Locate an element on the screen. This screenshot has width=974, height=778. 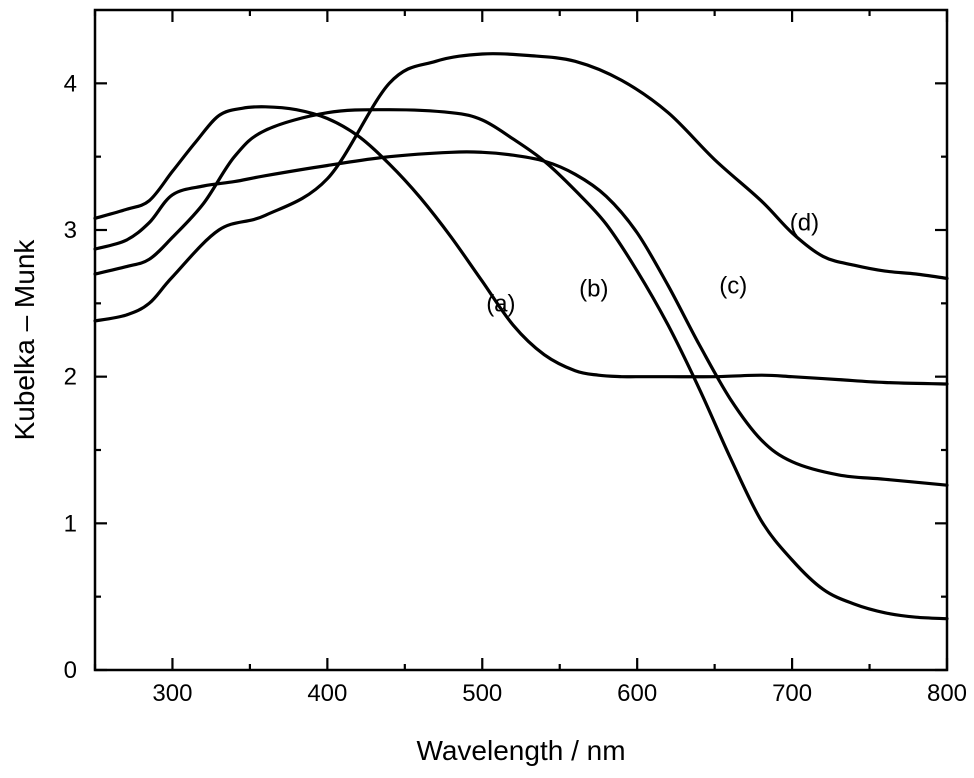
x-tick-label: 300 is located at coordinates (172, 693).